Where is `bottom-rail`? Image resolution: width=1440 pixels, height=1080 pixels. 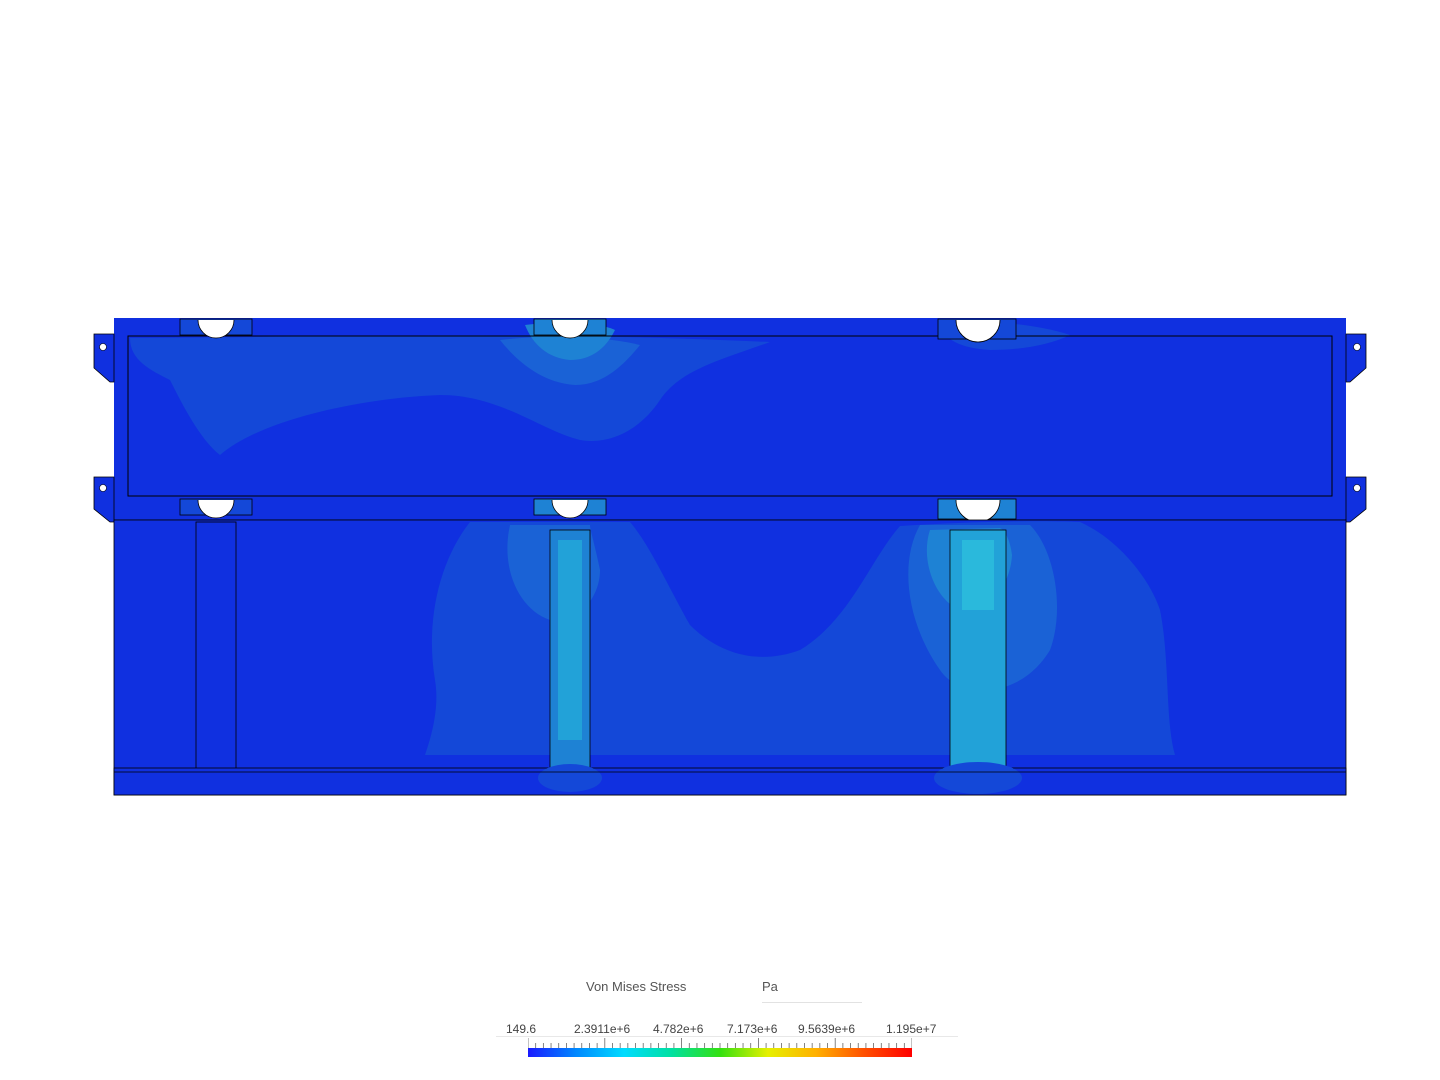
bottom-rail is located at coordinates (730, 781).